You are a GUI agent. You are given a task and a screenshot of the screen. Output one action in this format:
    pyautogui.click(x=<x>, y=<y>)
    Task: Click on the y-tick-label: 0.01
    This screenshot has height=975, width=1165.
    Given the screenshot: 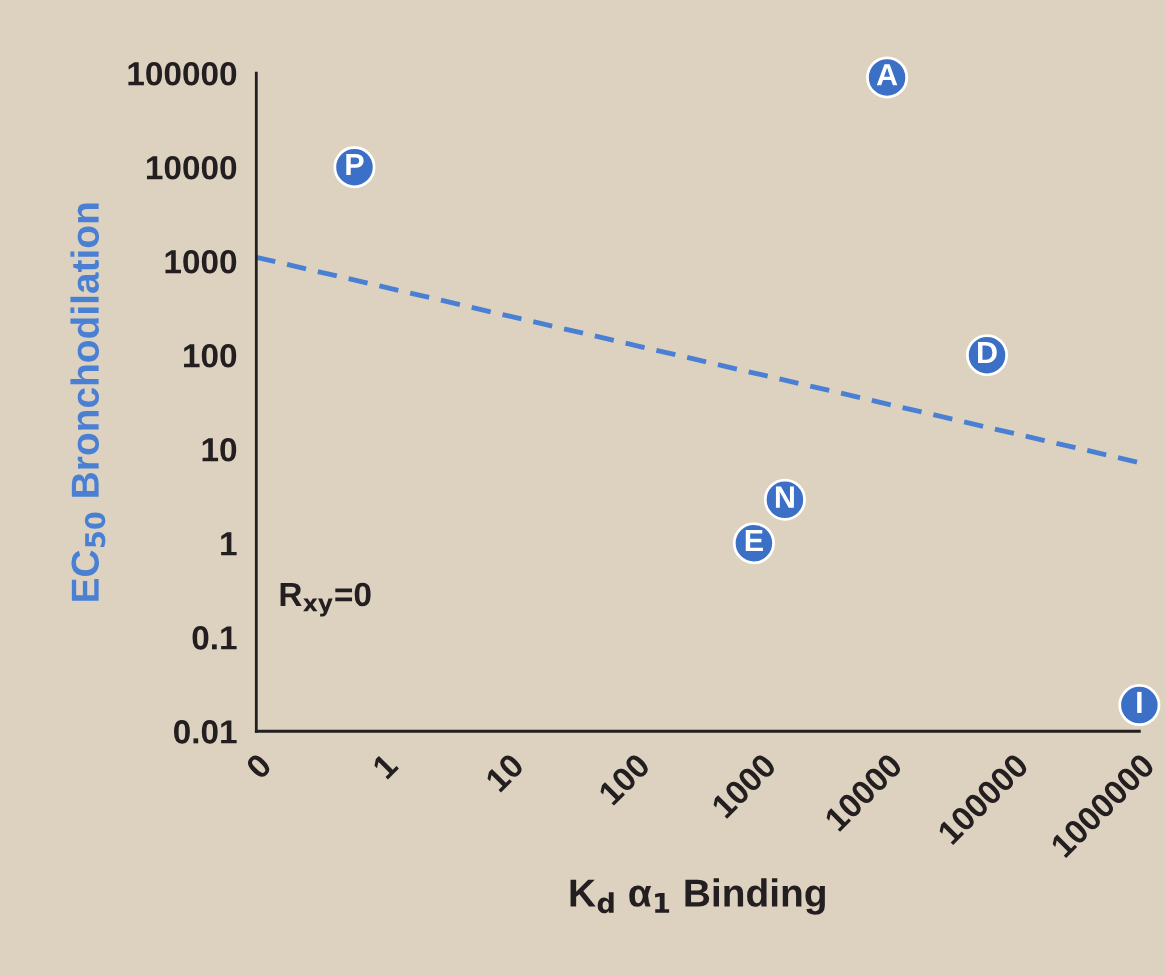 What is the action you would take?
    pyautogui.click(x=205, y=732)
    